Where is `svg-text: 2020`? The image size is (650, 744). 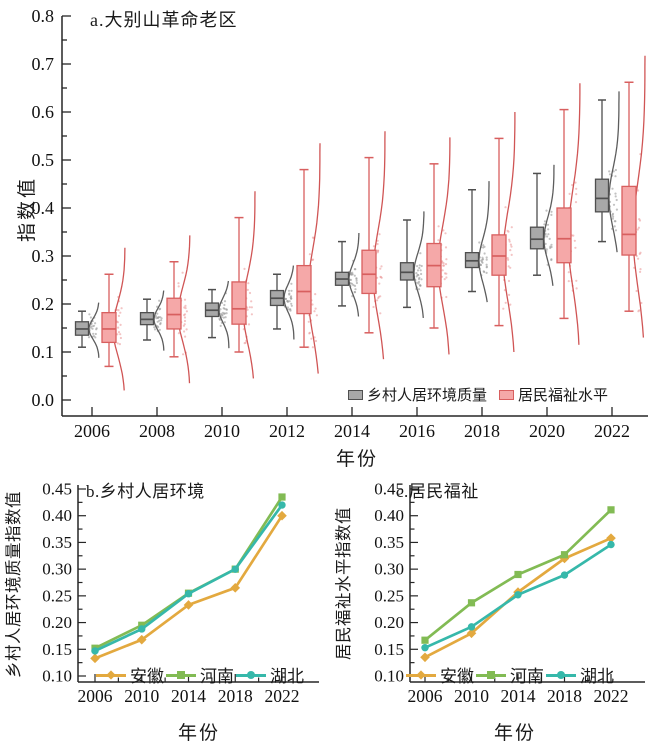 svg-text: 2020 is located at coordinates (547, 431).